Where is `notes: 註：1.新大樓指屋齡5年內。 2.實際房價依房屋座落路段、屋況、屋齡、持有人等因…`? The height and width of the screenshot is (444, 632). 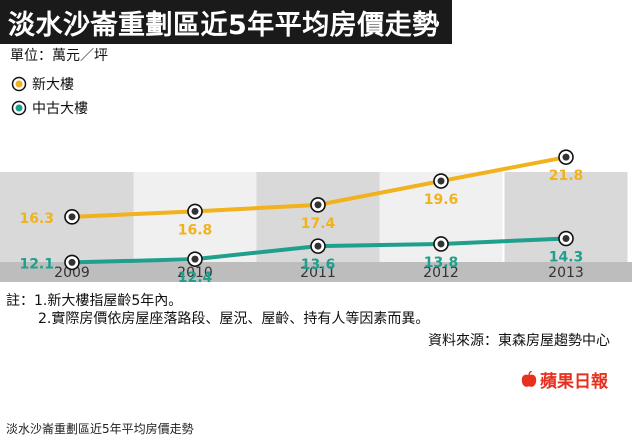 notes: 註：1.新大樓指屋齡5年內。 2.實際房價依房屋座落路段、屋況、屋齡、持有人等因… is located at coordinates (217, 310).